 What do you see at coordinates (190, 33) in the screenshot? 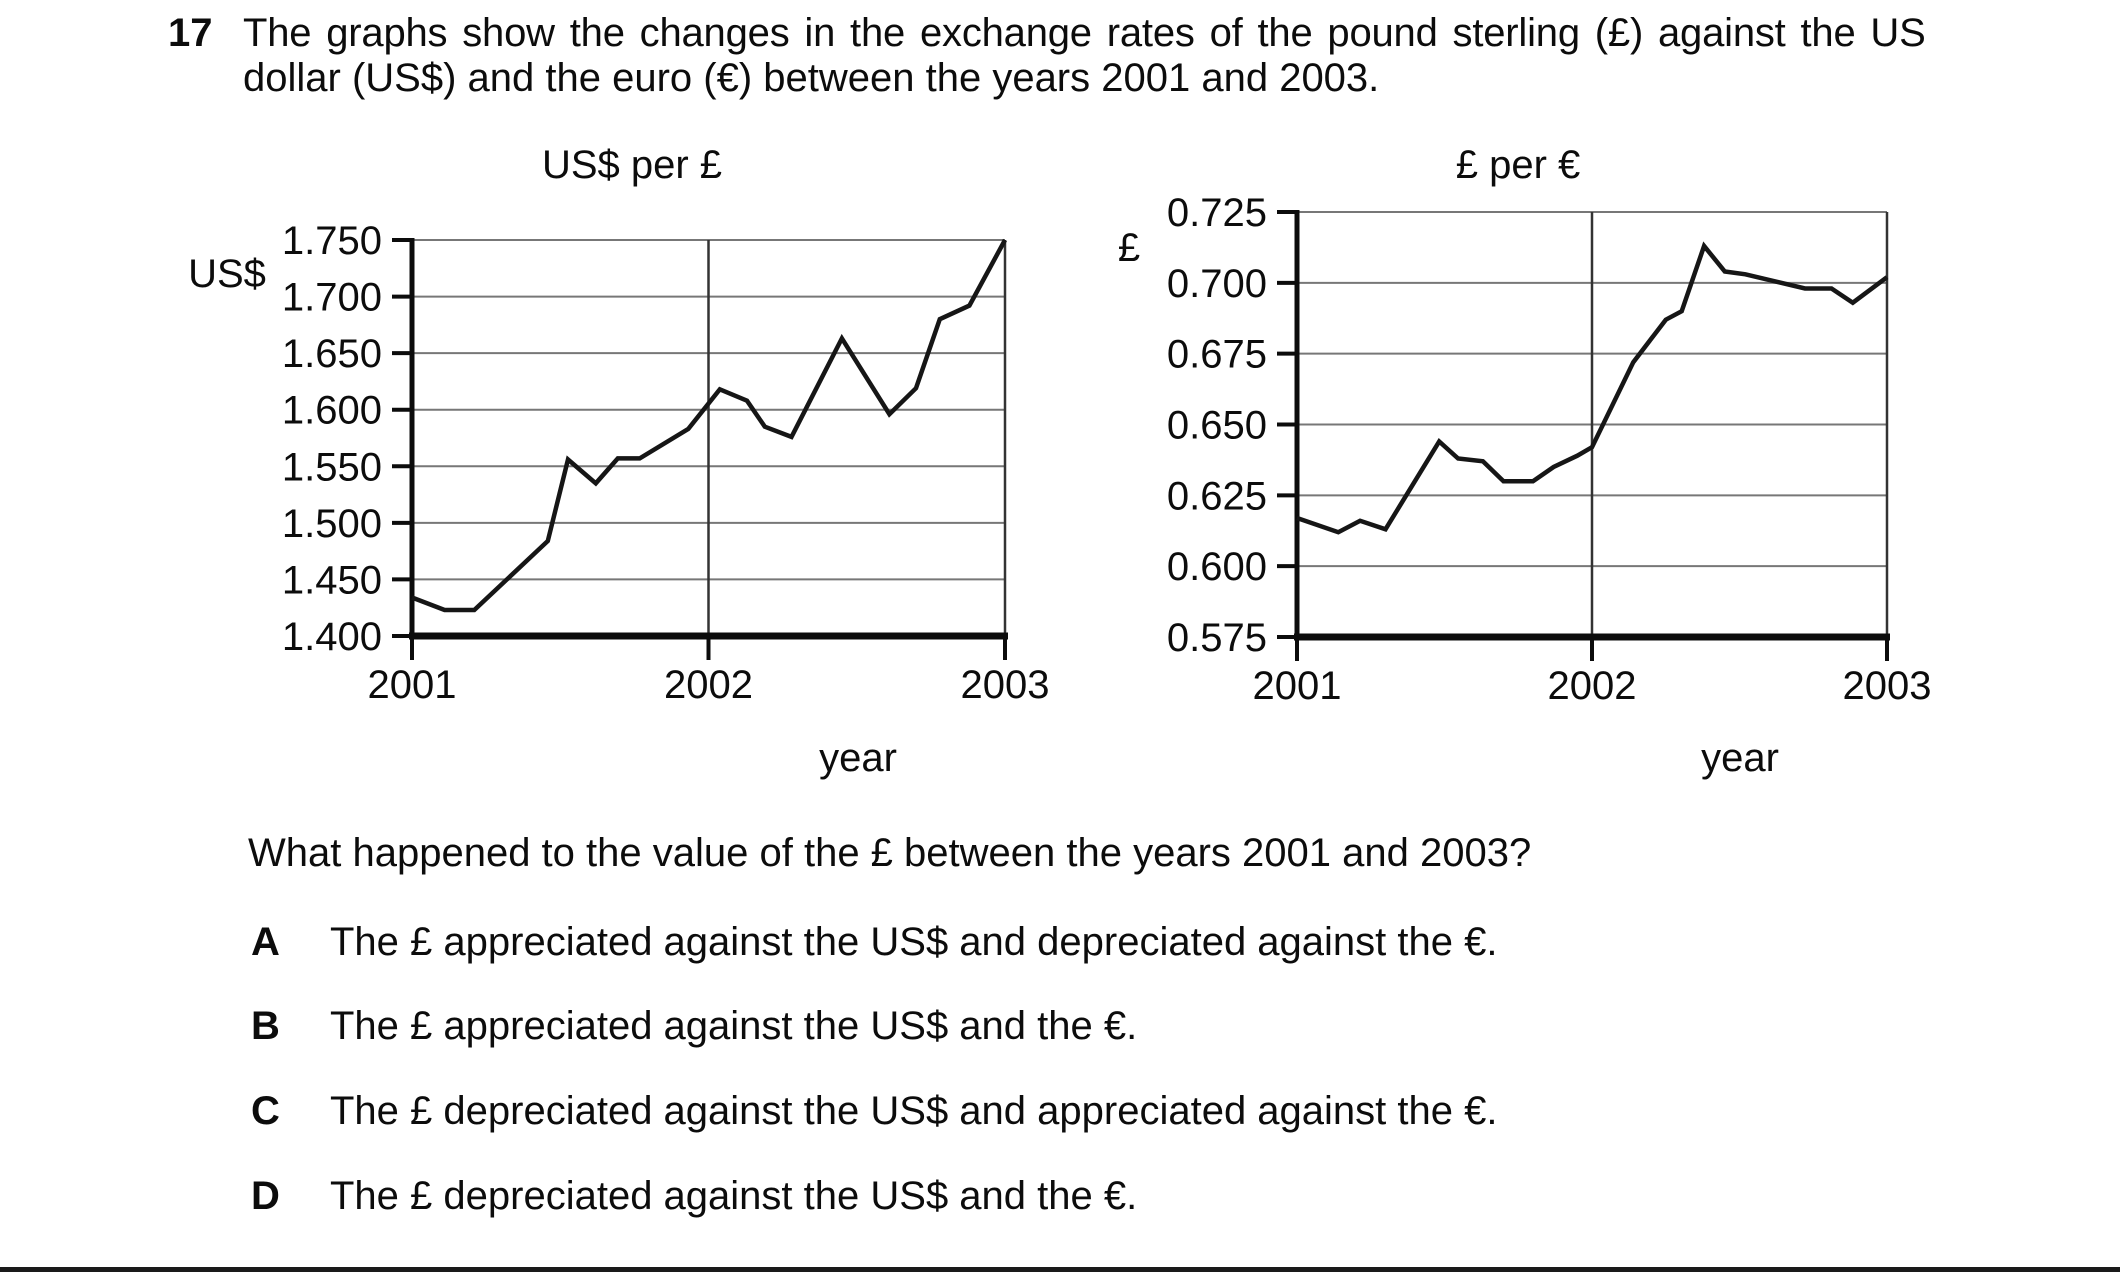
I see `question-number: 17` at bounding box center [190, 33].